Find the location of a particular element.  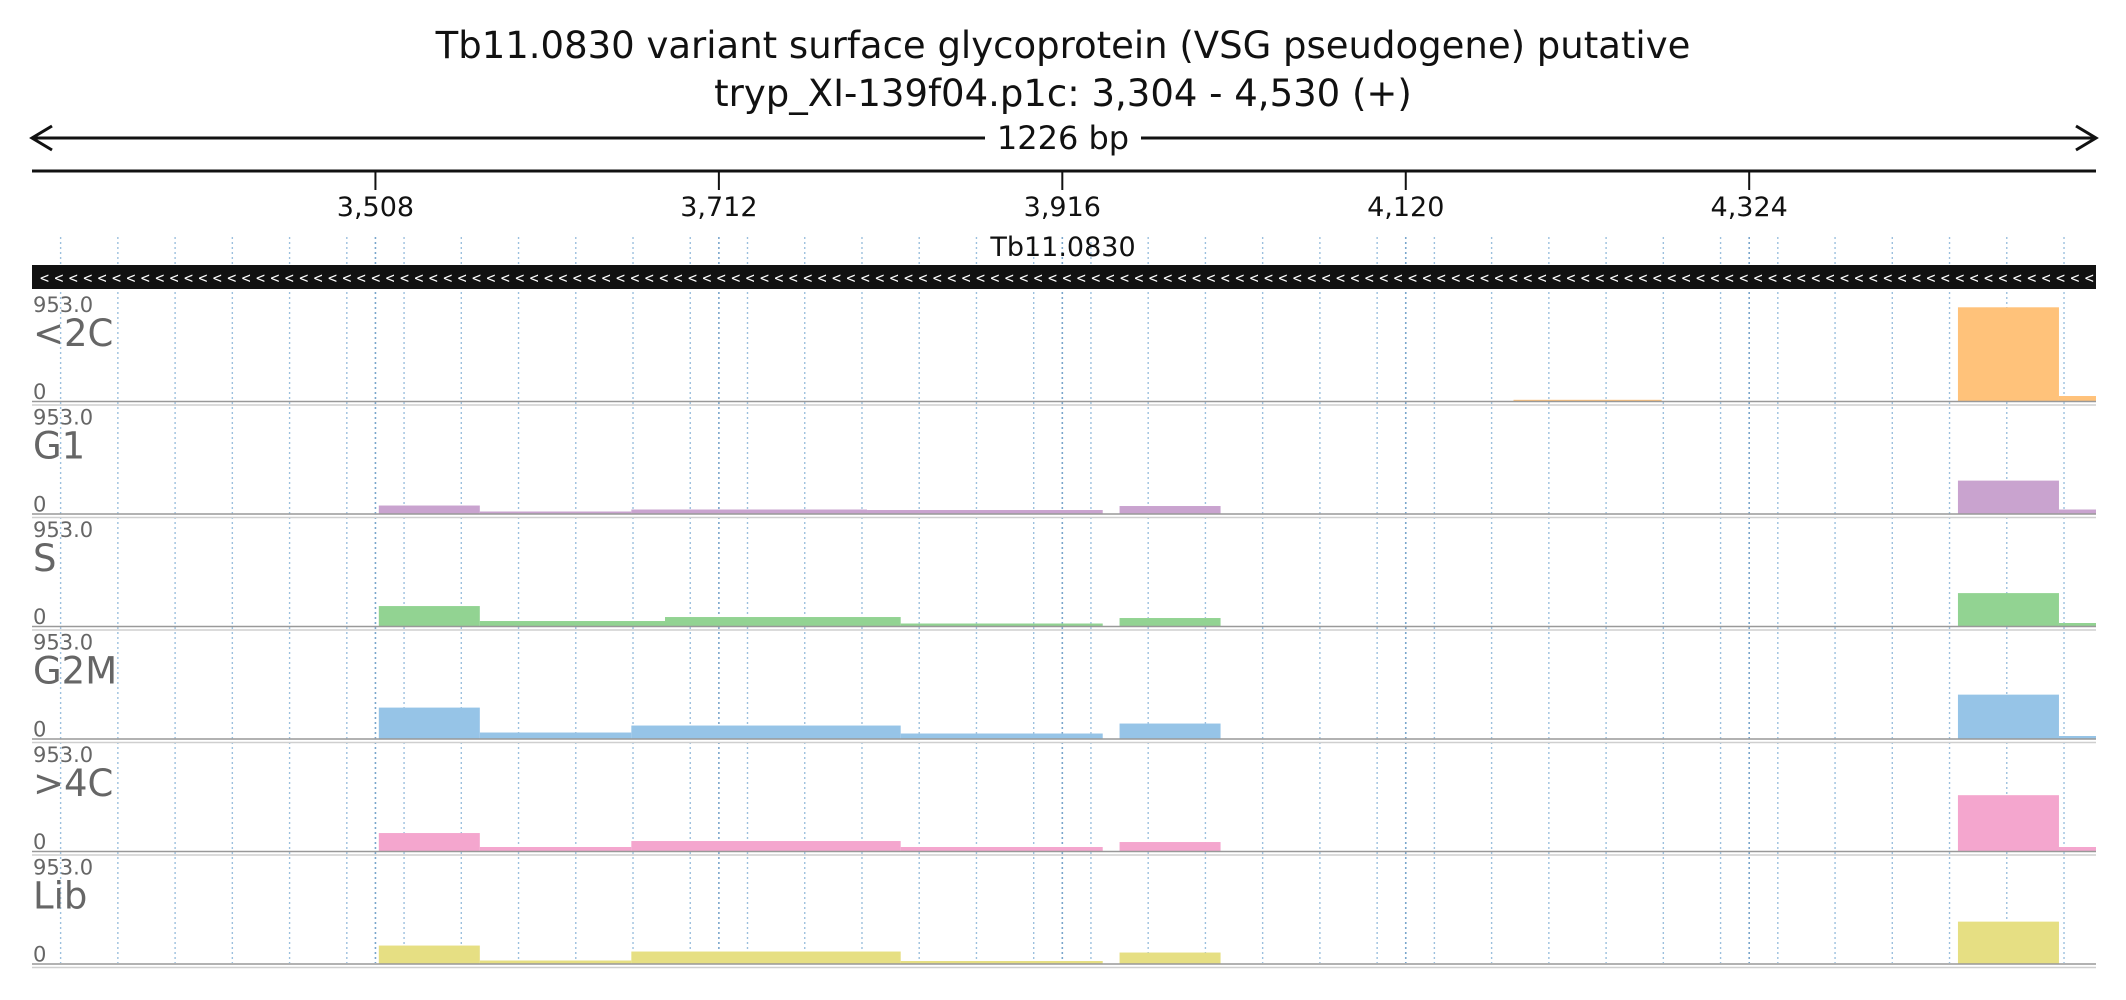

gene-bar is located at coordinates (1064, 277).